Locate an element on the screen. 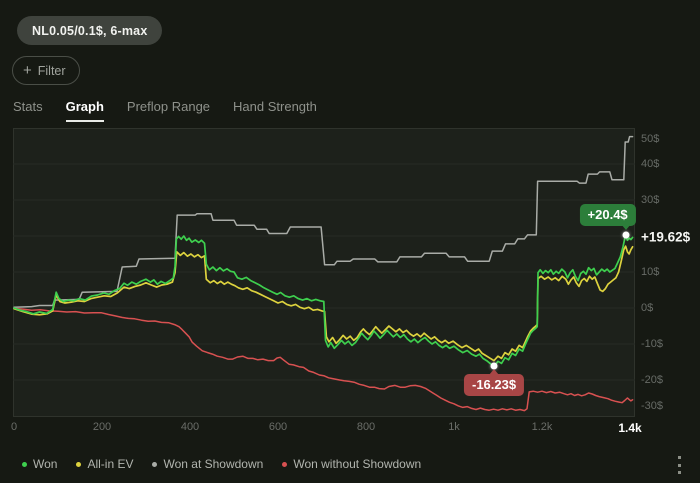 The image size is (700, 483). tab-stats: Stats is located at coordinates (28, 106).